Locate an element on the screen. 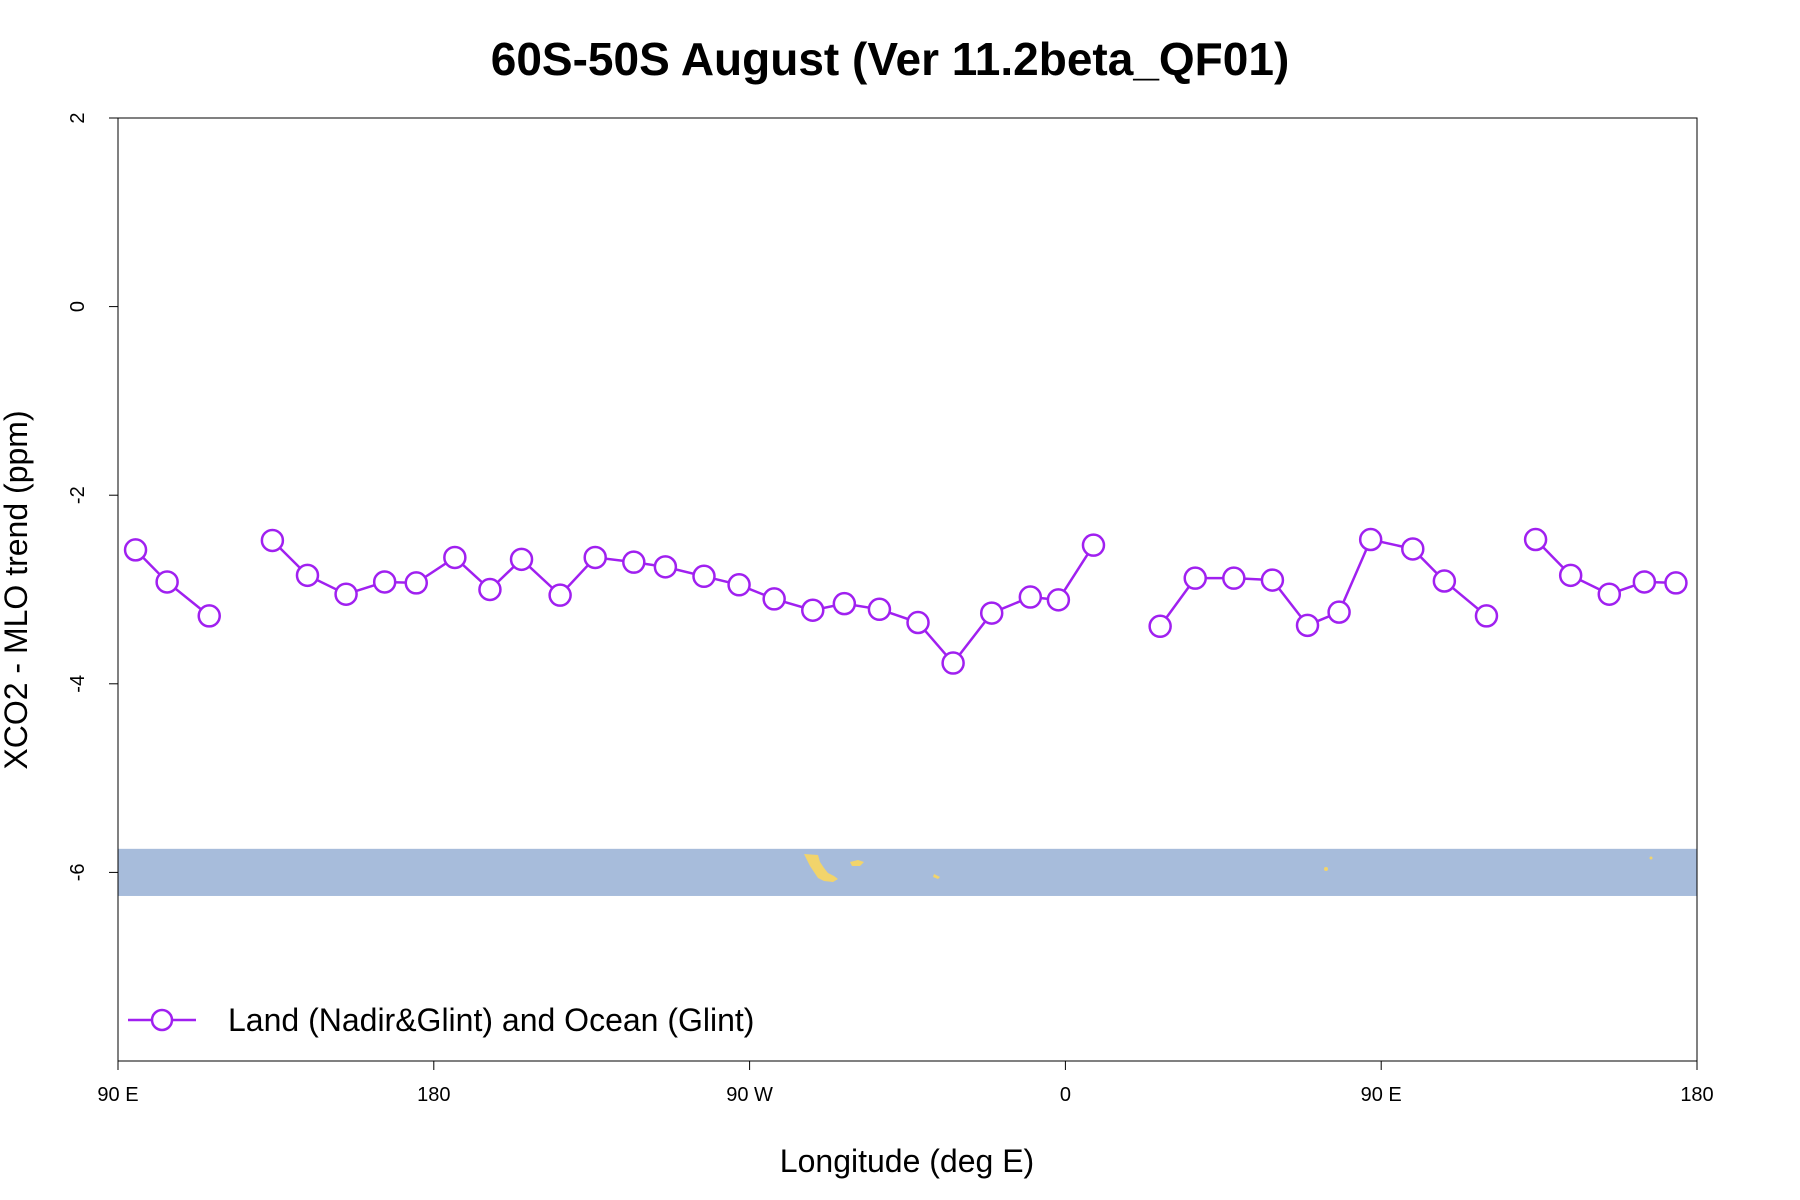 Image resolution: width=1800 pixels, height=1200 pixels. y-axis: 2 0 -2 -4 -6 is located at coordinates (93, 497).